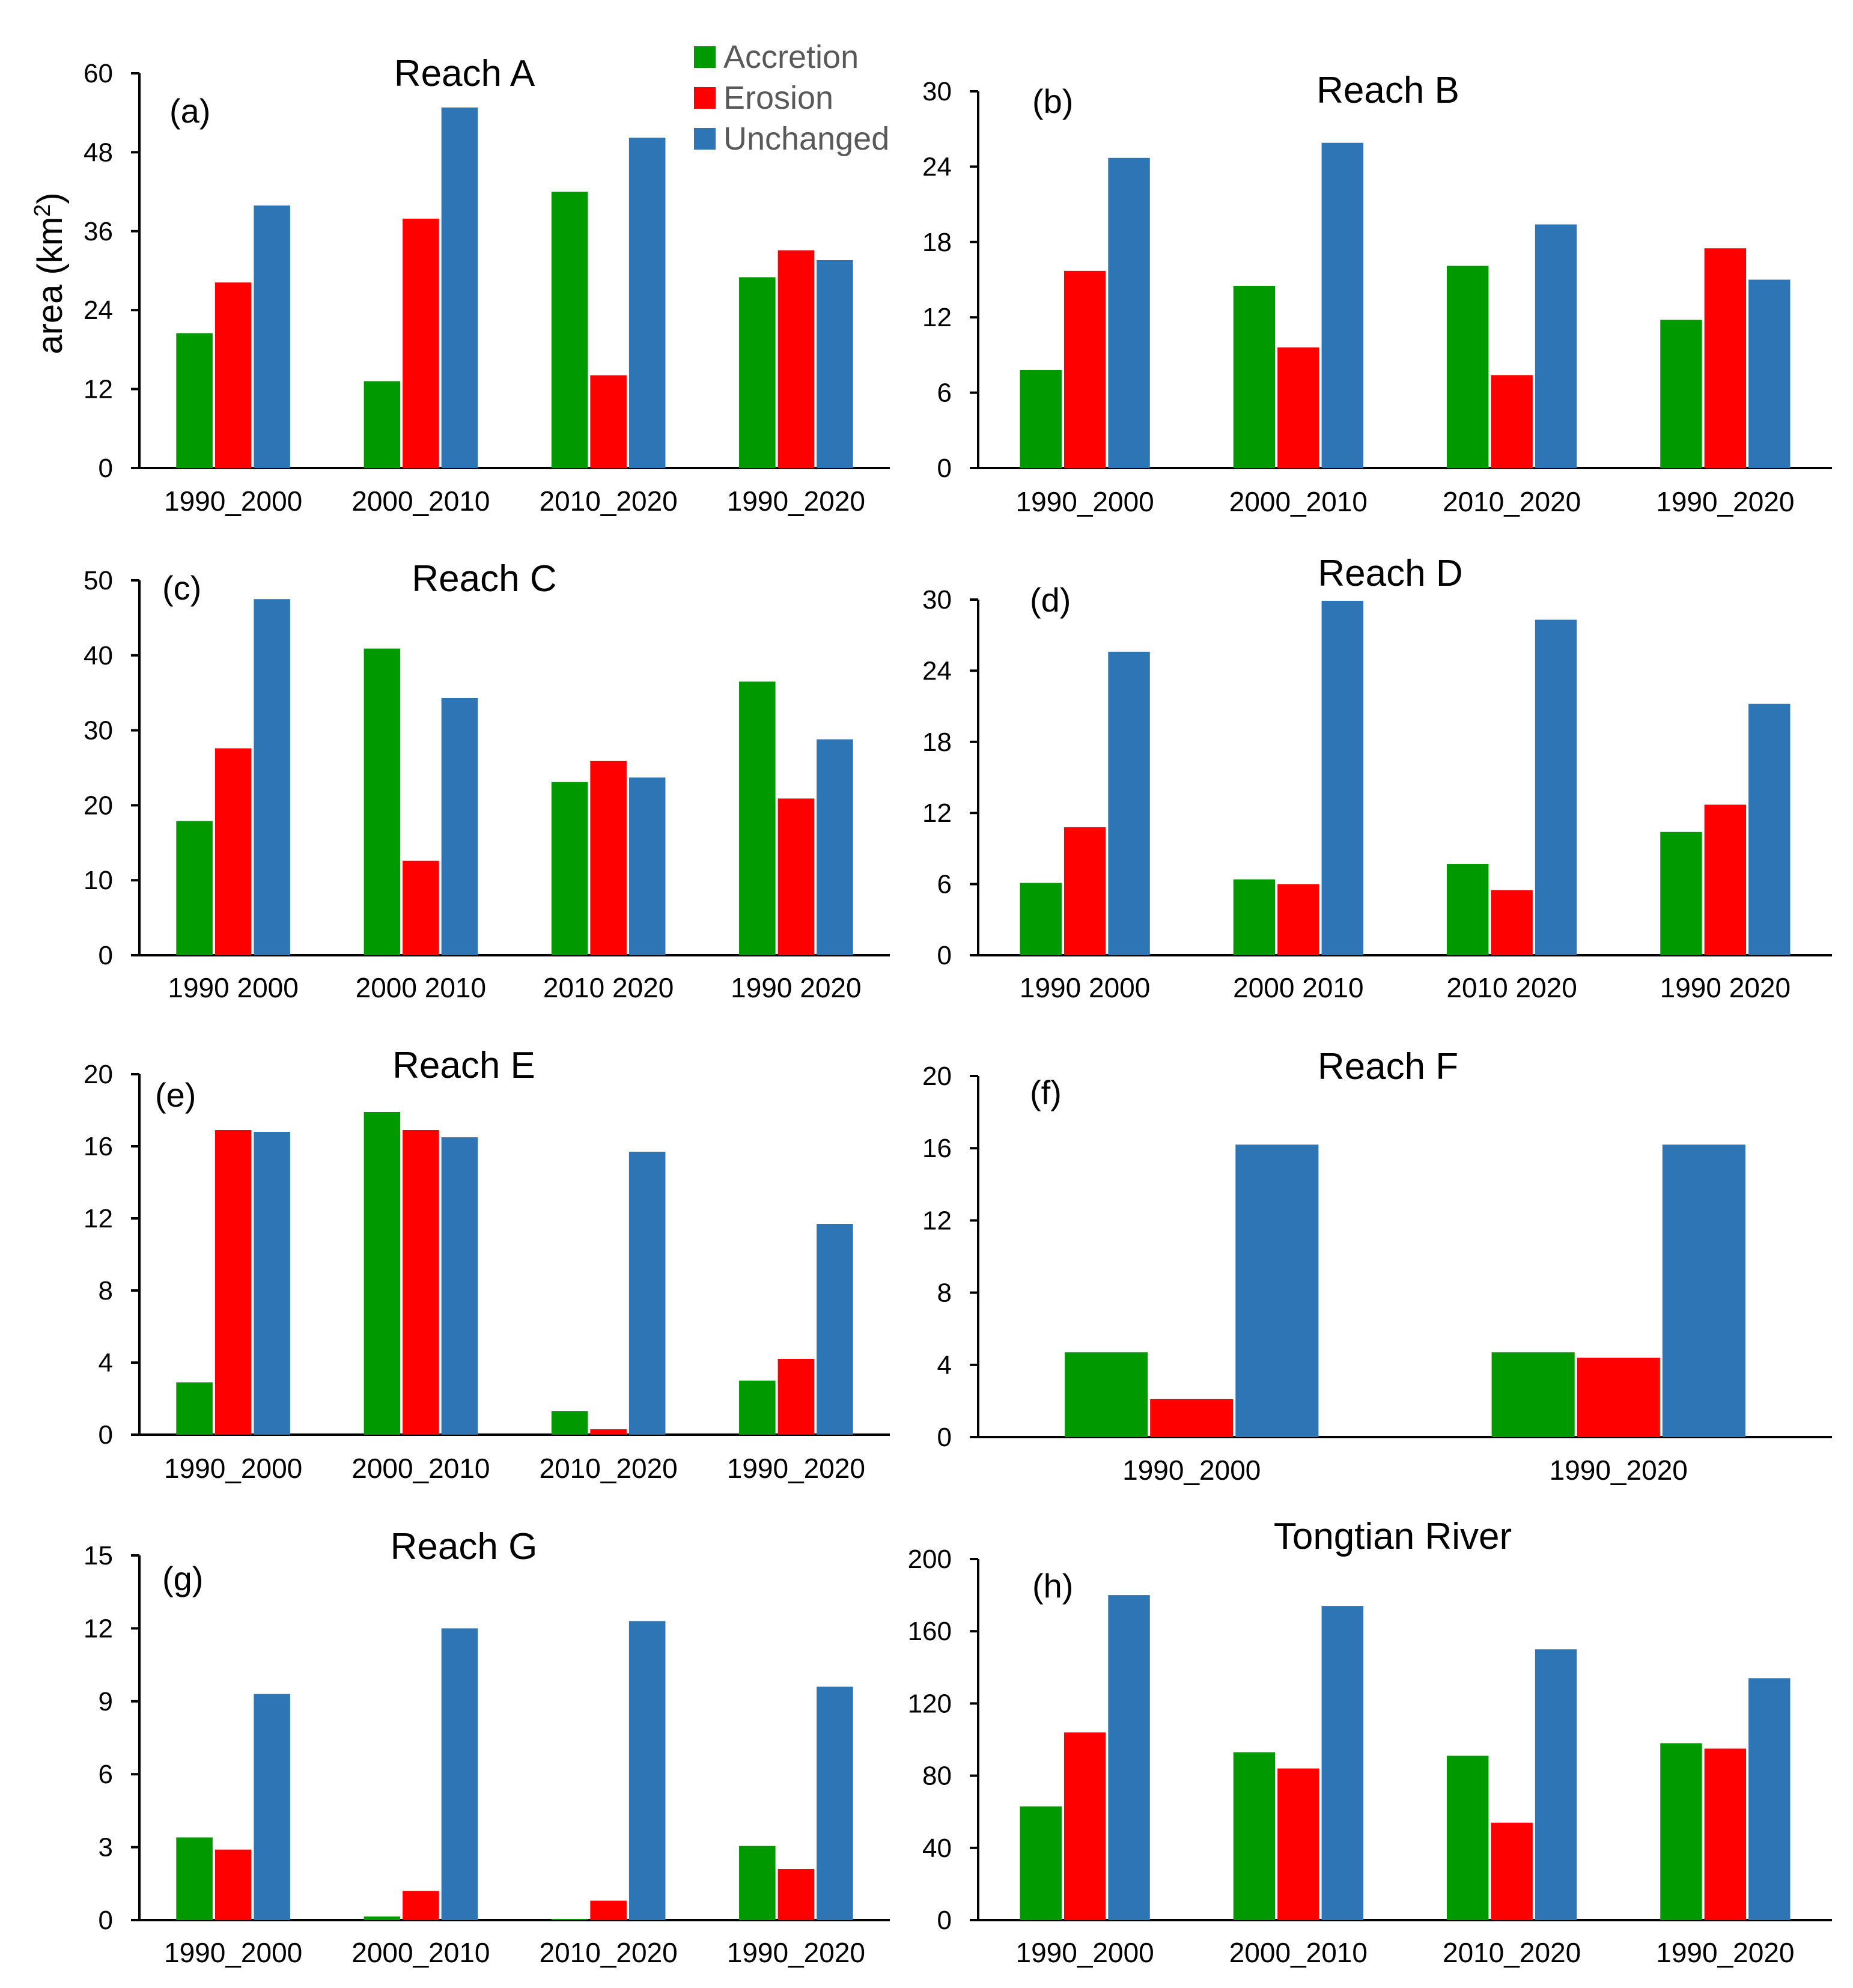 The height and width of the screenshot is (1988, 1853). What do you see at coordinates (106, 1847) in the screenshot?
I see `panel-g-y-tick-label: 3` at bounding box center [106, 1847].